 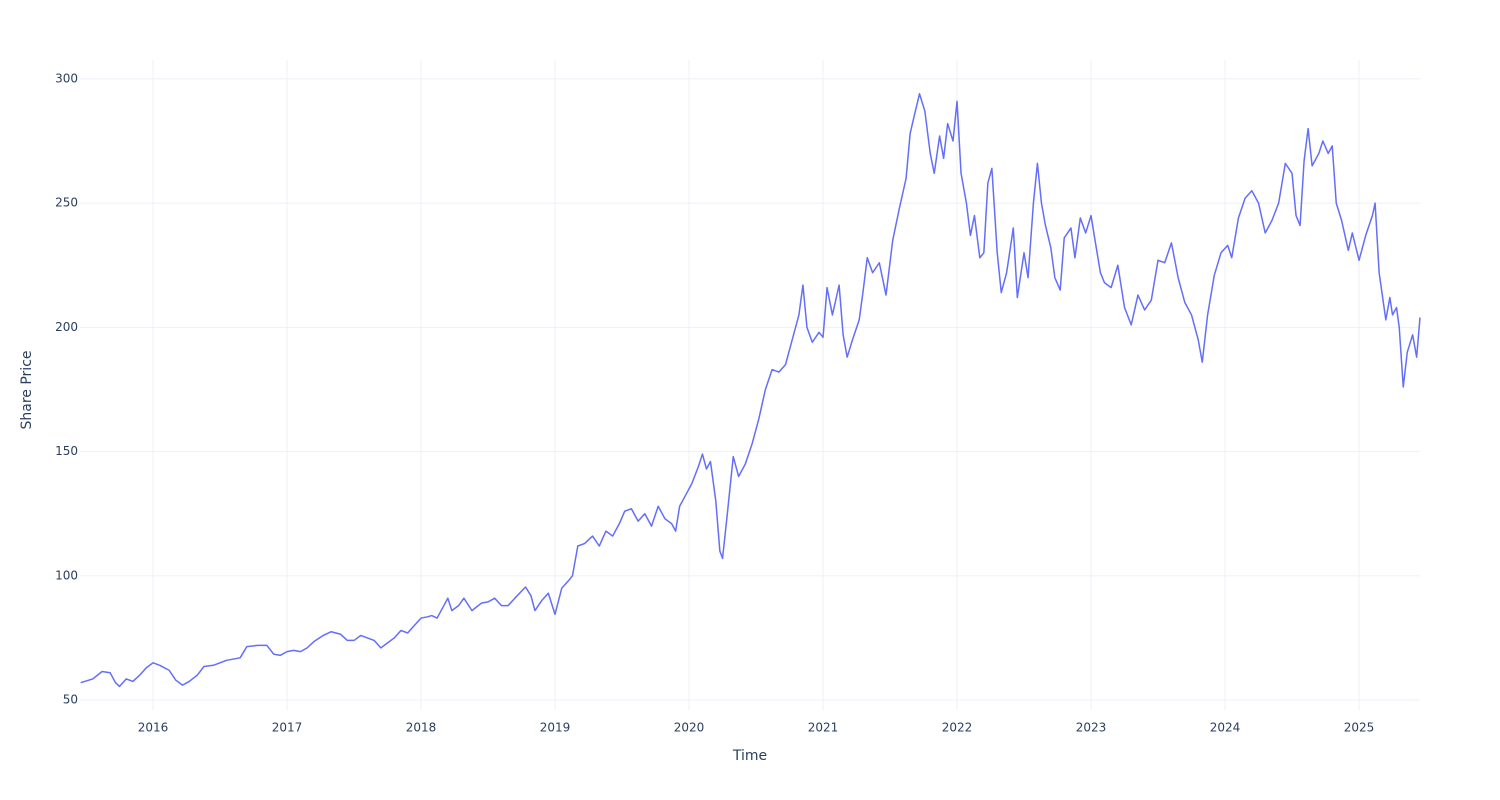 What do you see at coordinates (27, 389) in the screenshot?
I see `y-axis-title: Share Price` at bounding box center [27, 389].